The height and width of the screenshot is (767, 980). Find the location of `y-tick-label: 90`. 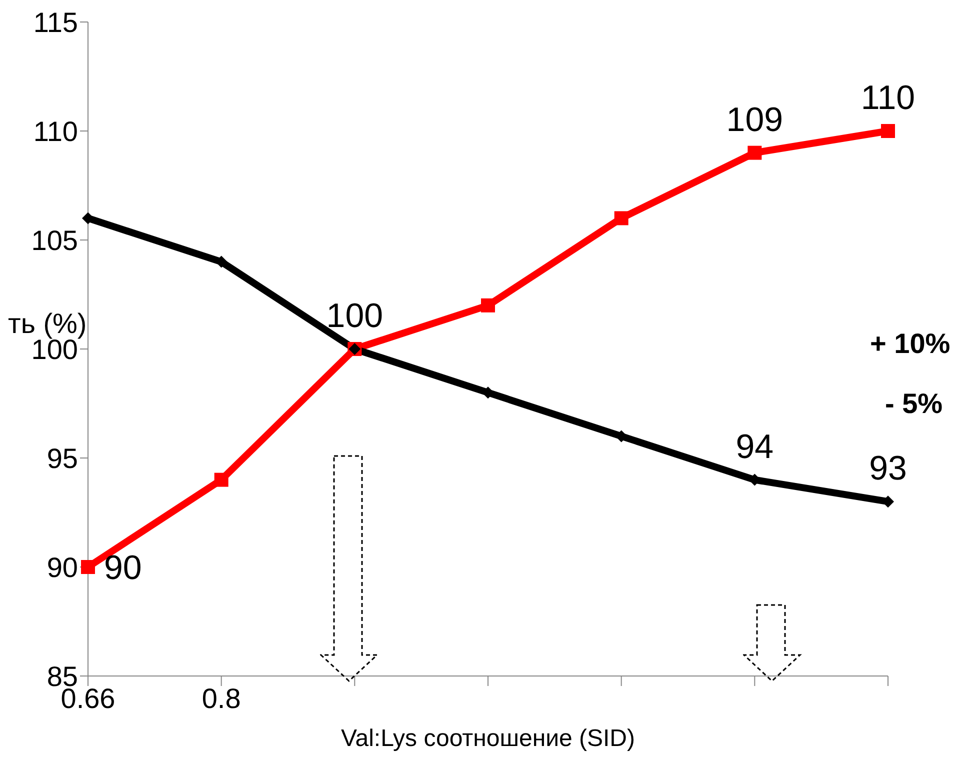

y-tick-label: 90 is located at coordinates (62, 567).